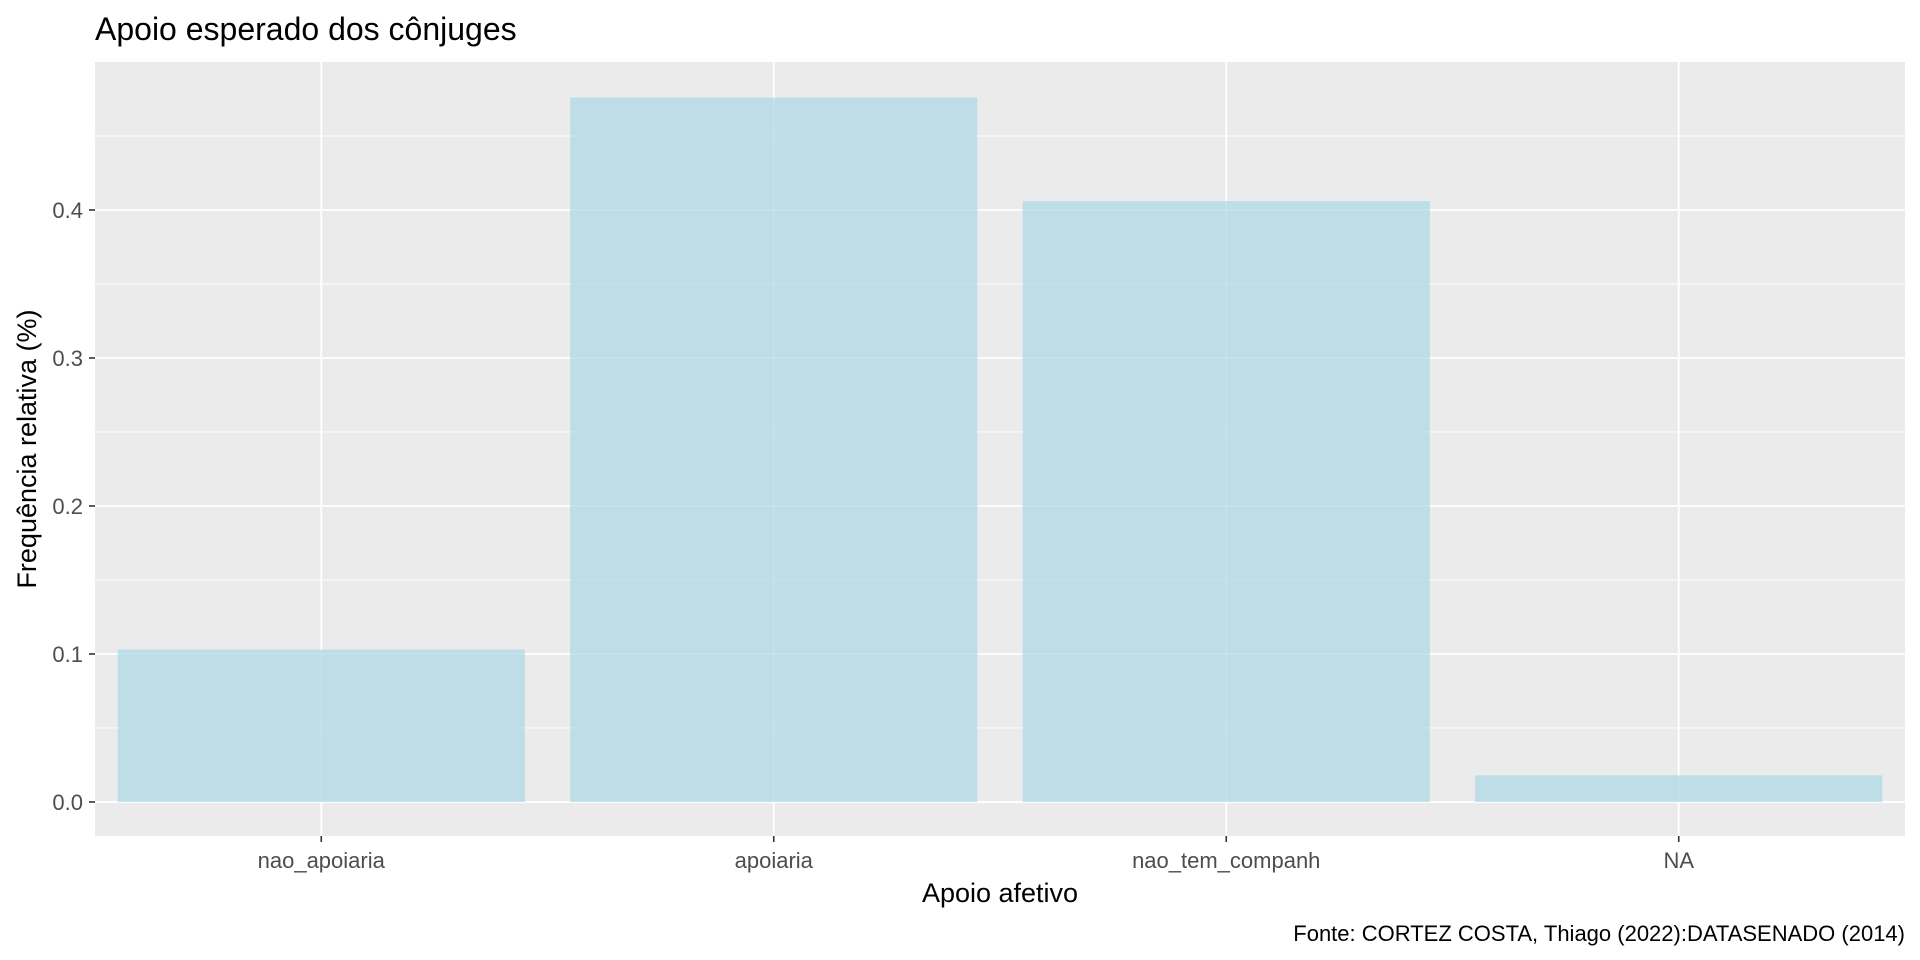  I want to click on chart-title: Apoio esperado dos cônjuges, so click(306, 29).